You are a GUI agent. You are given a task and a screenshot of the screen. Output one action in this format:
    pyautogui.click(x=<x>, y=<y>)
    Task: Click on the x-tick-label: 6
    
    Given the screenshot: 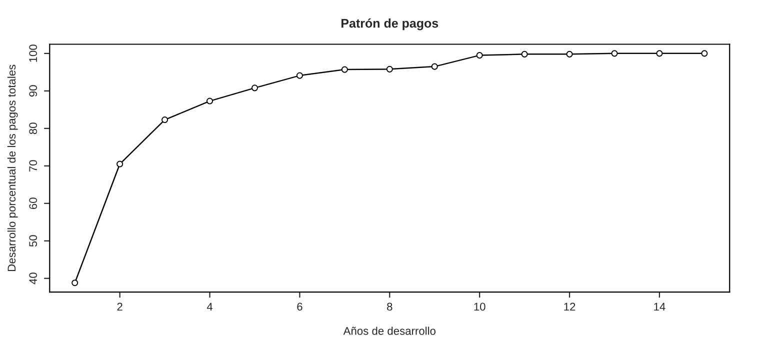 What is the action you would take?
    pyautogui.click(x=299, y=306)
    